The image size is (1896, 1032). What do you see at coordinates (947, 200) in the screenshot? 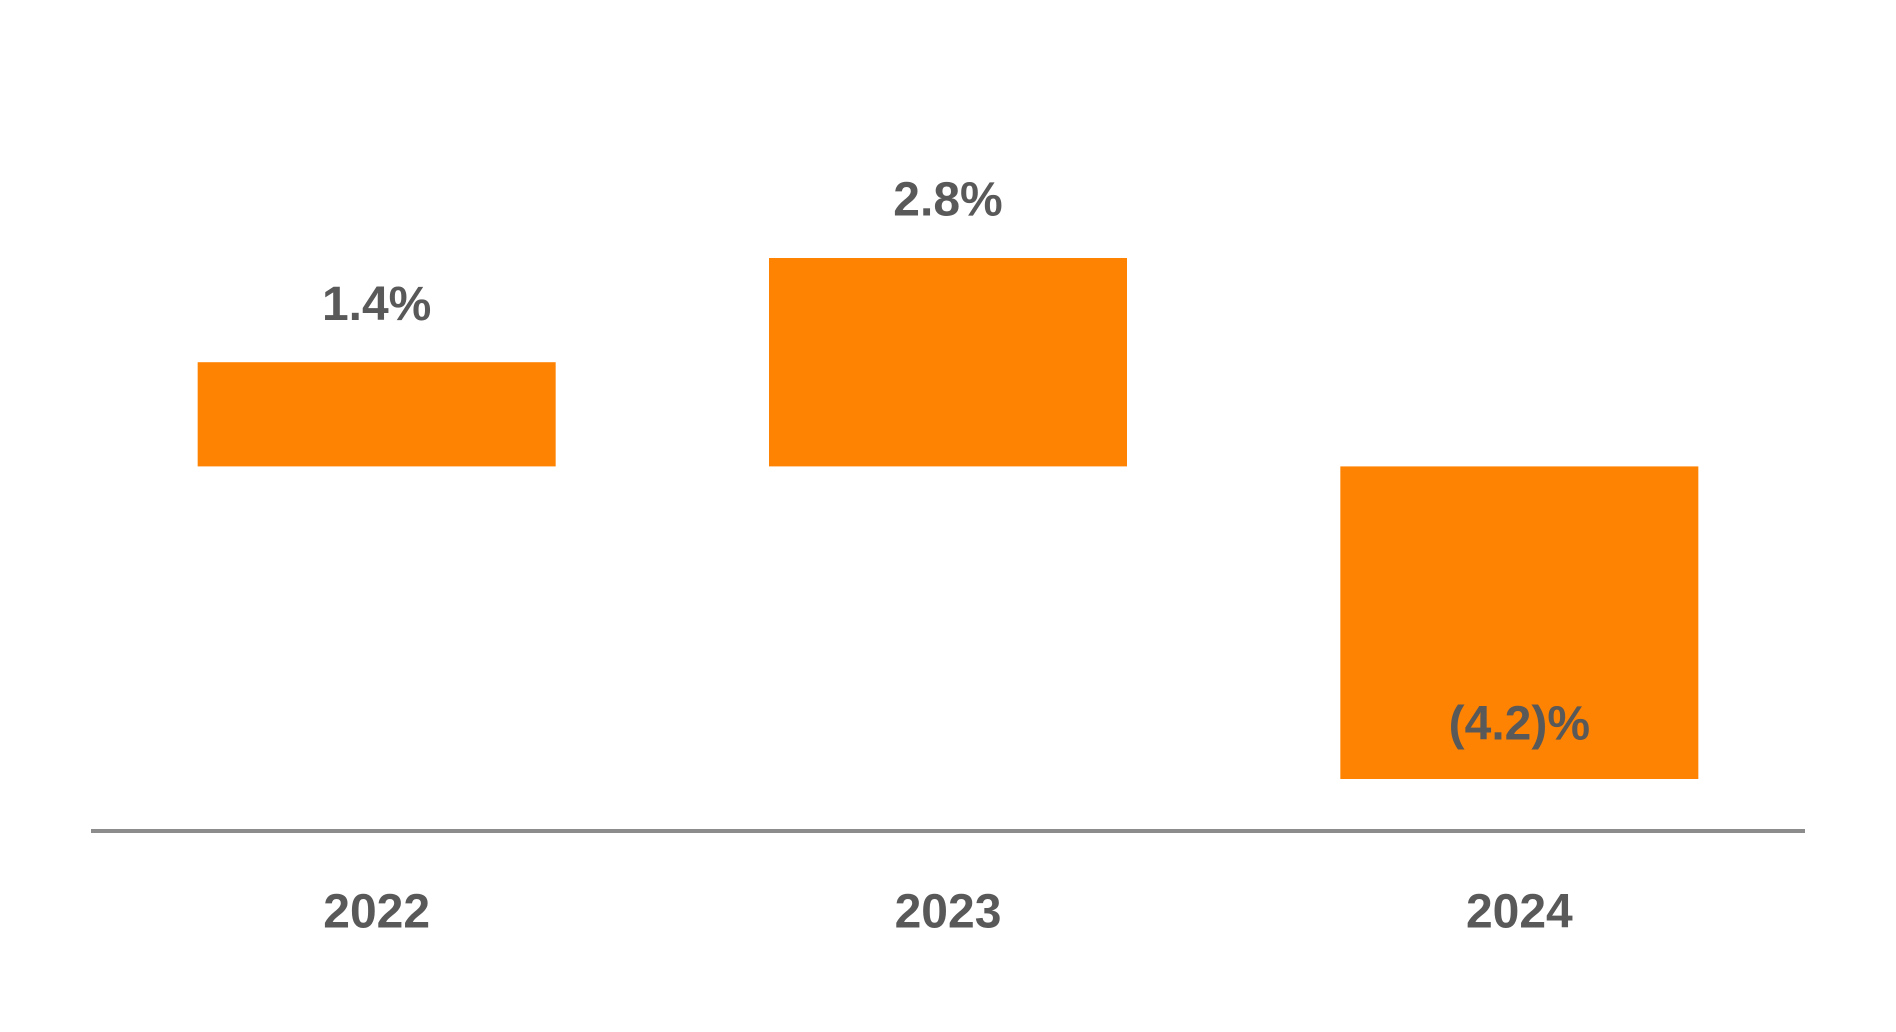
I see `value-label: 2.8%` at bounding box center [947, 200].